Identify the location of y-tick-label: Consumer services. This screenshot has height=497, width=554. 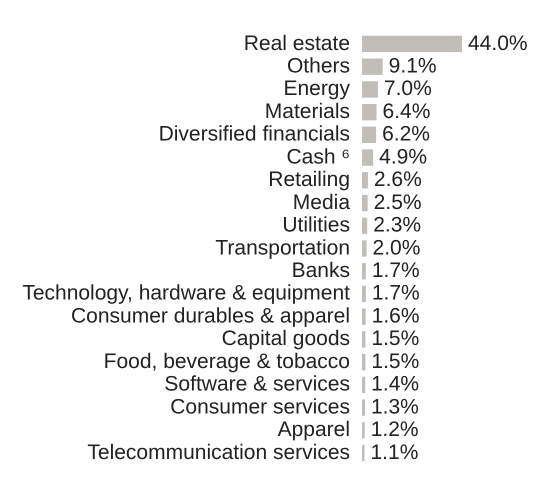
(260, 406).